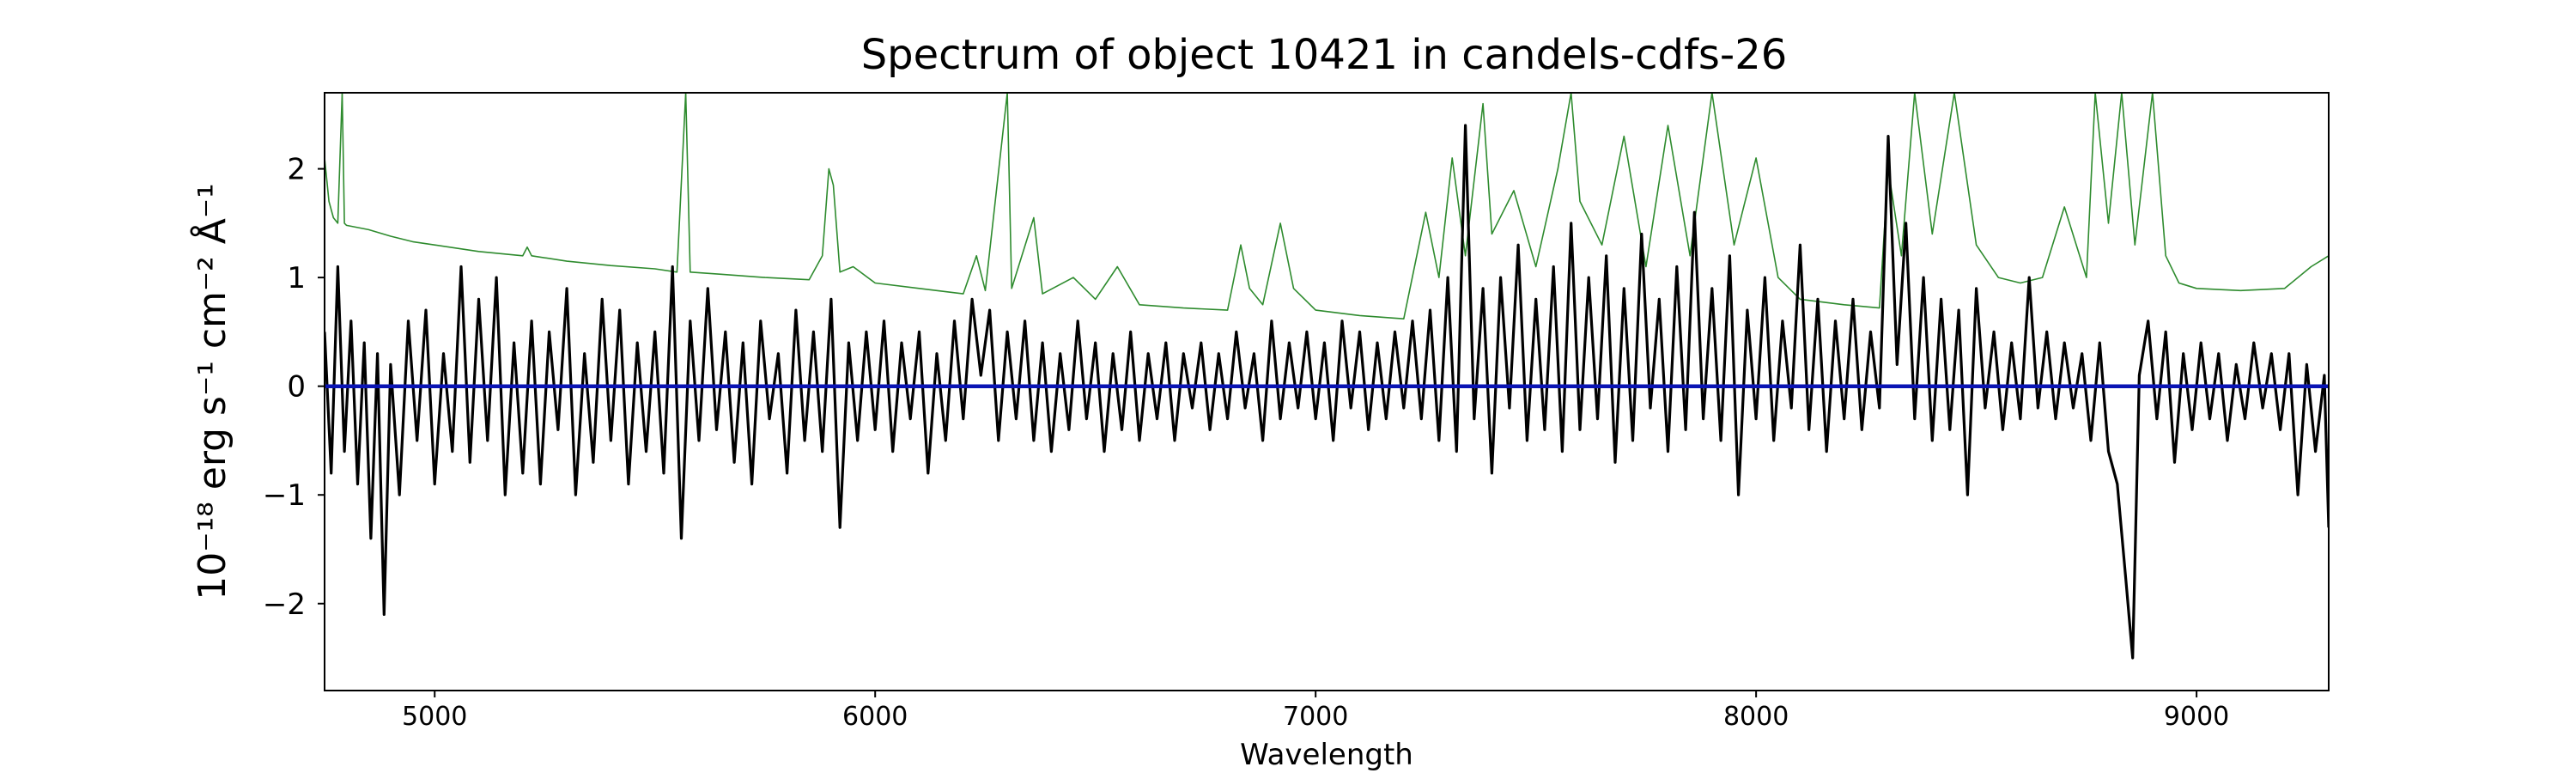 Image resolution: width=2576 pixels, height=773 pixels. I want to click on x-tick-label: 9000, so click(2196, 717).